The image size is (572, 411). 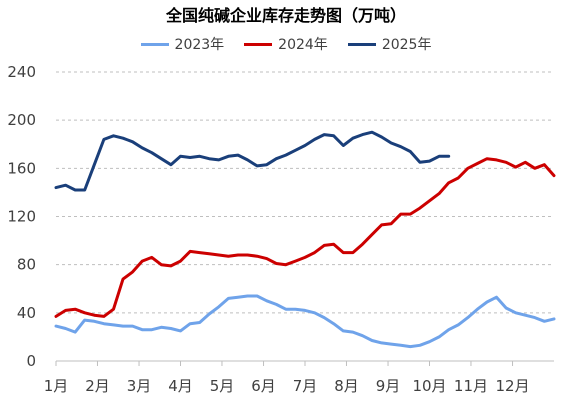 I want to click on x-tick-label-10: 10月, so click(x=429, y=386).